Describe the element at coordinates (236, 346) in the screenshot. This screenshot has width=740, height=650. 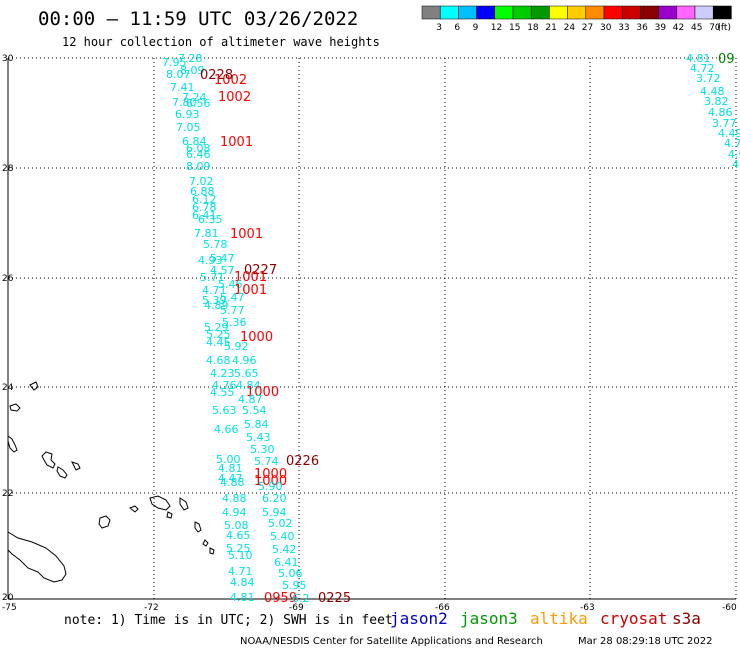
I see `wave-height-label: 5.92` at that location.